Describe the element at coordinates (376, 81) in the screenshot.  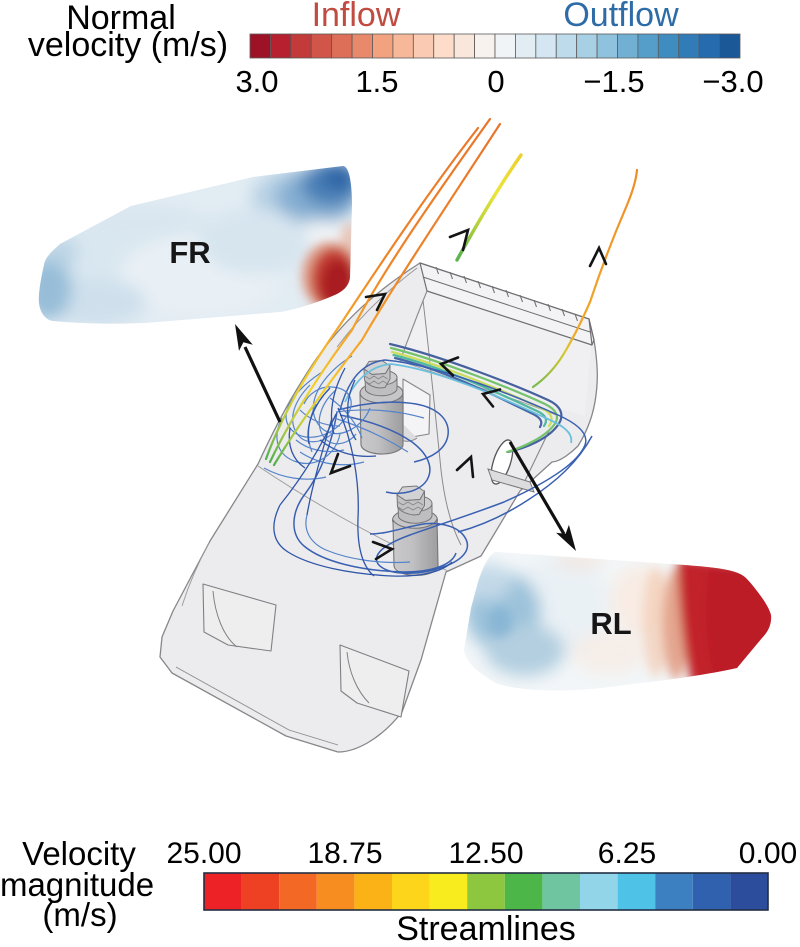
I see `svg-text: 1.5` at that location.